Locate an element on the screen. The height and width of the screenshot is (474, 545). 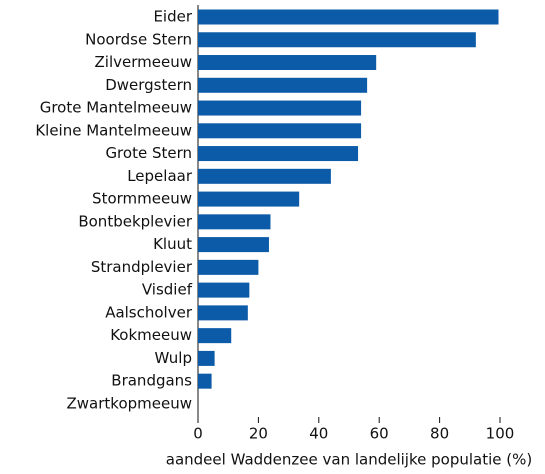
y-tick-label: Lepelaar is located at coordinates (160, 176).